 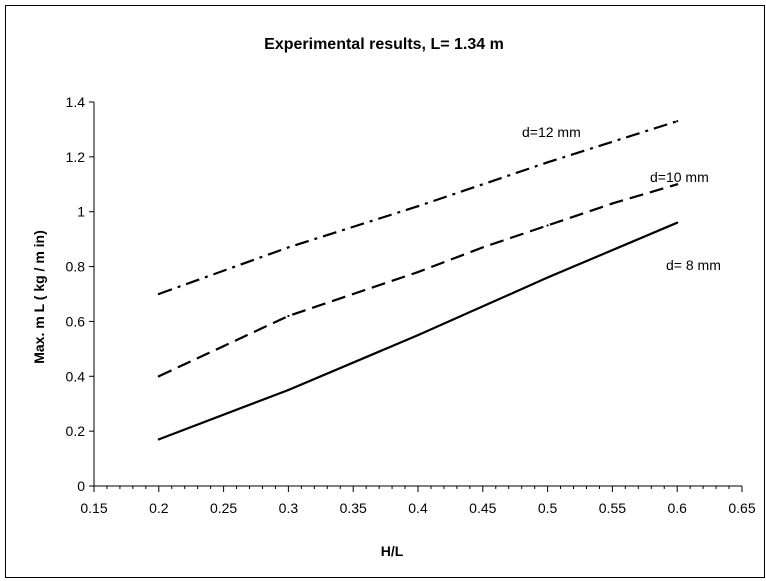 I want to click on x-tick-label: 0.35, so click(x=353, y=508).